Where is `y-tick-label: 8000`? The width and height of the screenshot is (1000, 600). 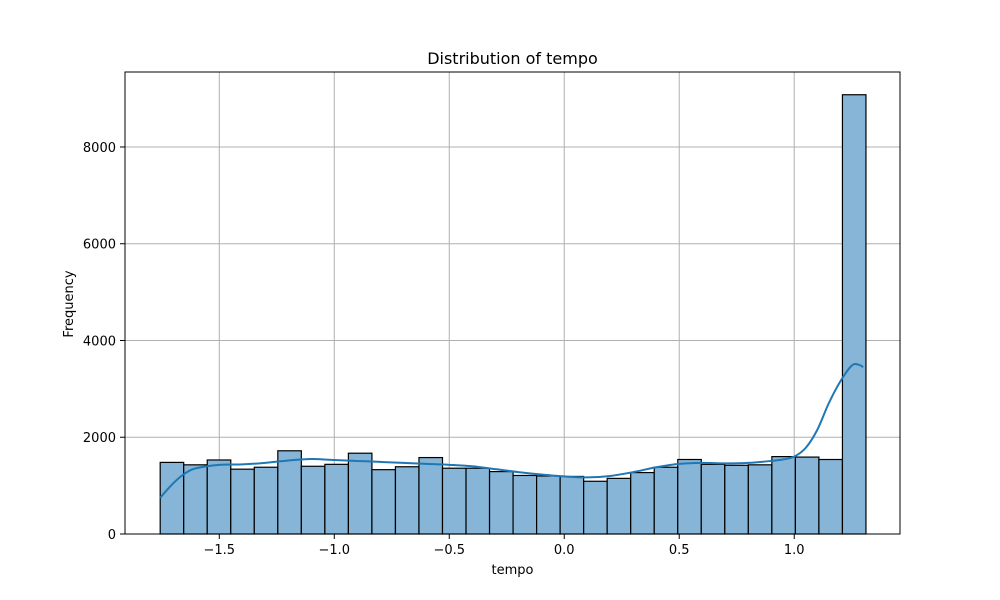
y-tick-label: 8000 is located at coordinates (99, 148).